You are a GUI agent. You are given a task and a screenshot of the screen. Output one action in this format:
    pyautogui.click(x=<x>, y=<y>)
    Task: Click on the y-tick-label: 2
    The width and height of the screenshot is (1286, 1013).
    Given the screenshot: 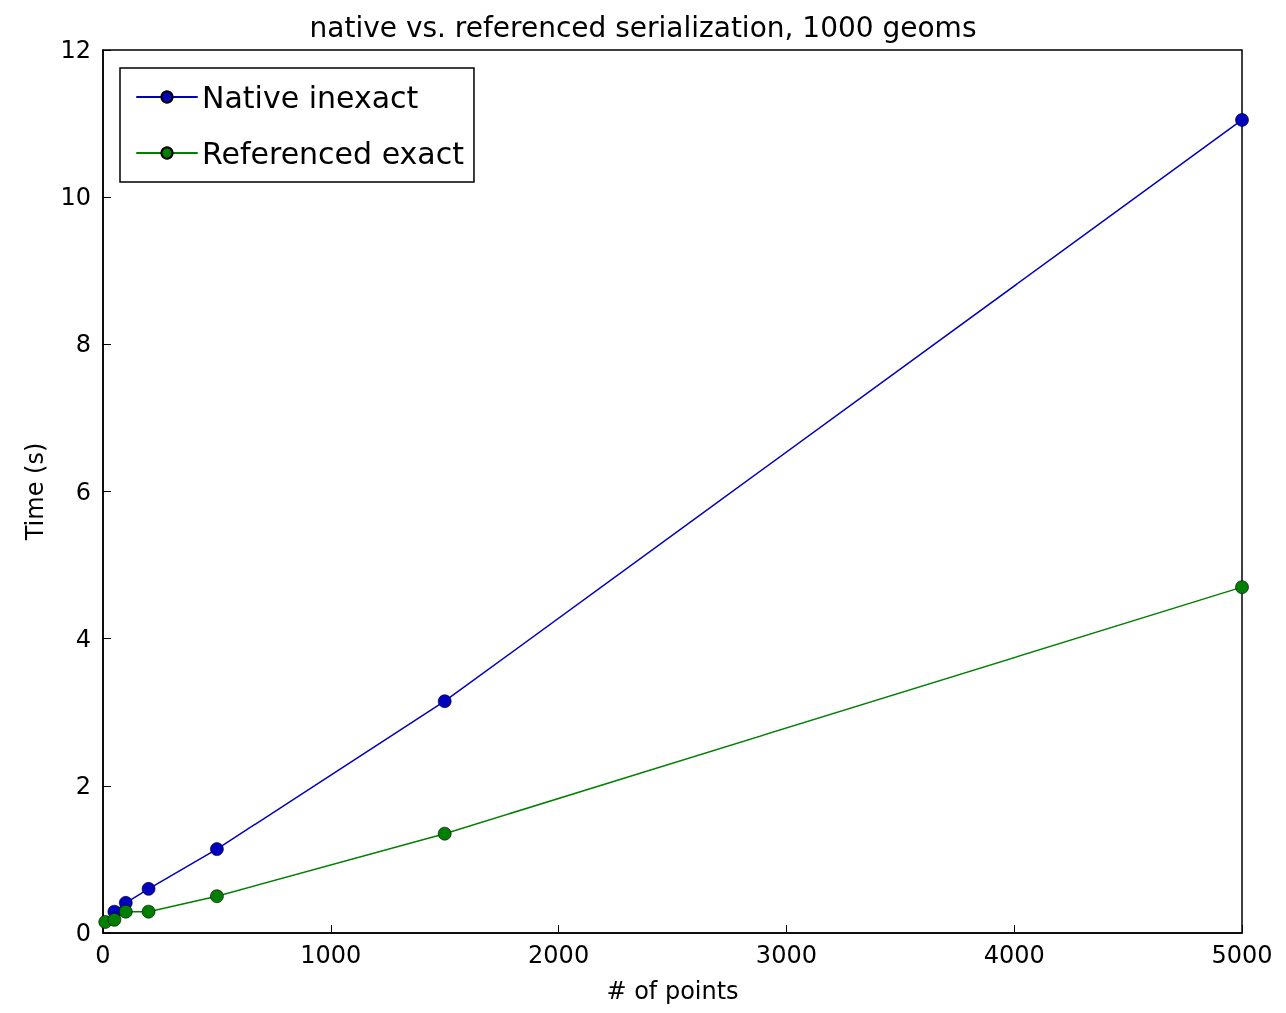 What is the action you would take?
    pyautogui.click(x=83, y=785)
    